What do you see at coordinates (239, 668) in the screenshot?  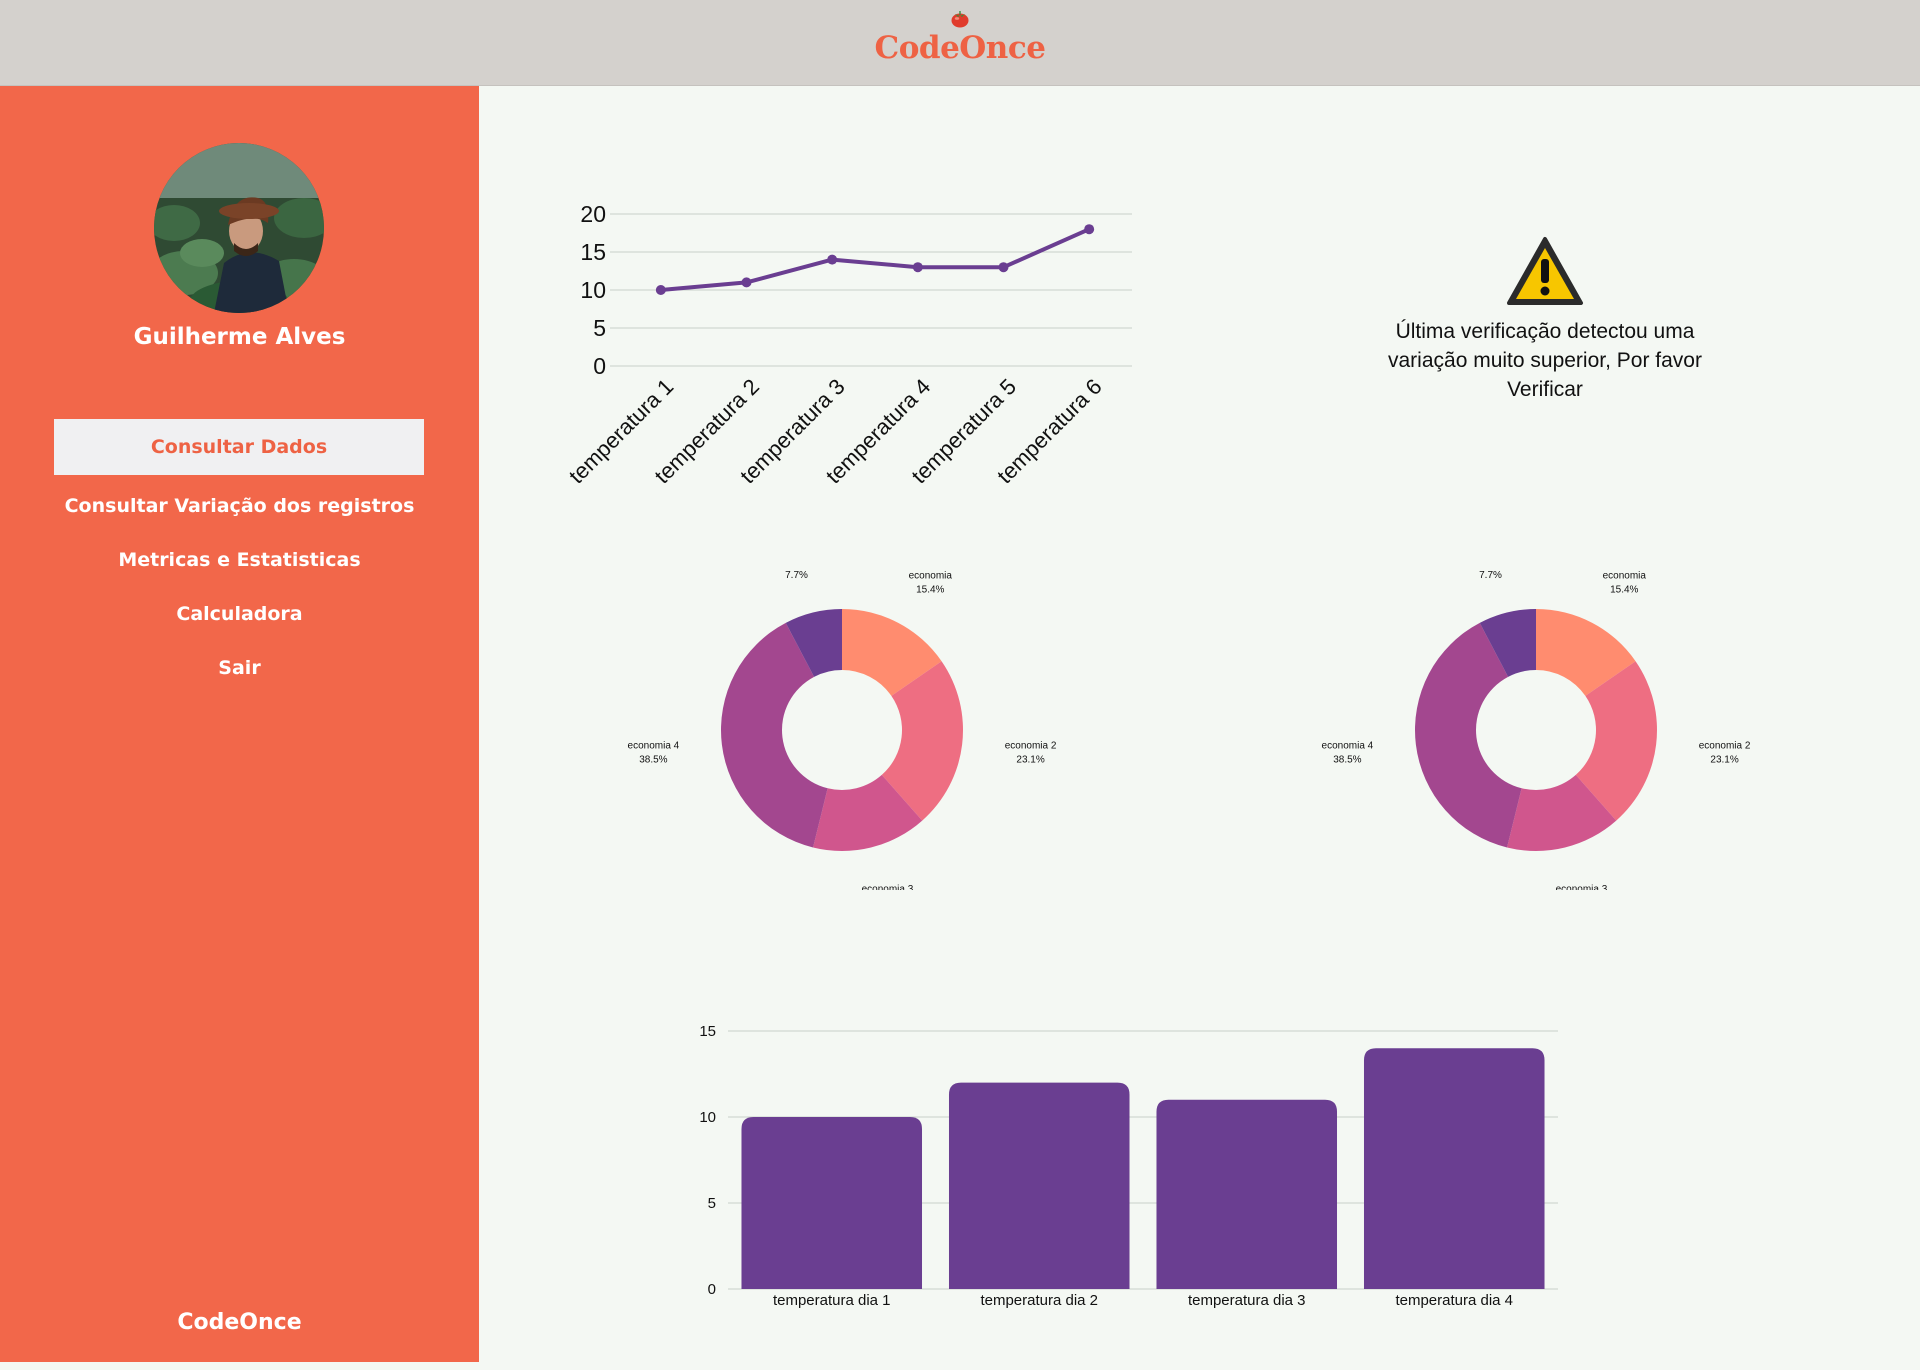 I see `sidebar-item-sair: Sair` at bounding box center [239, 668].